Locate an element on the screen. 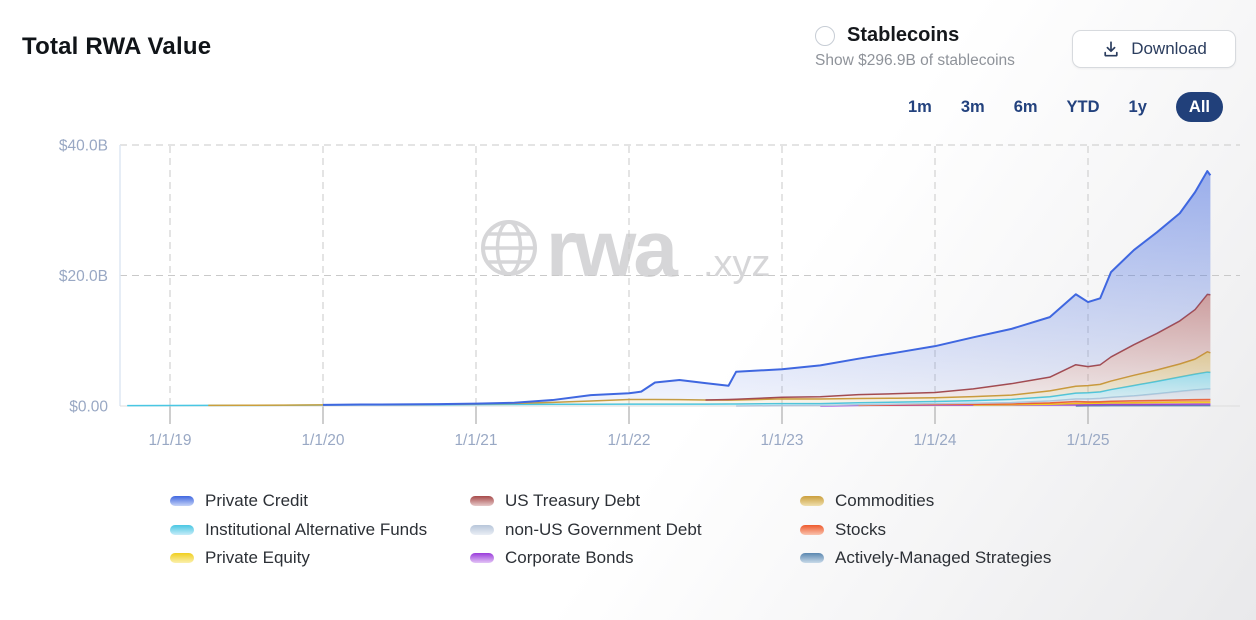 The height and width of the screenshot is (620, 1256). range-button-1y: 1y is located at coordinates (1138, 107).